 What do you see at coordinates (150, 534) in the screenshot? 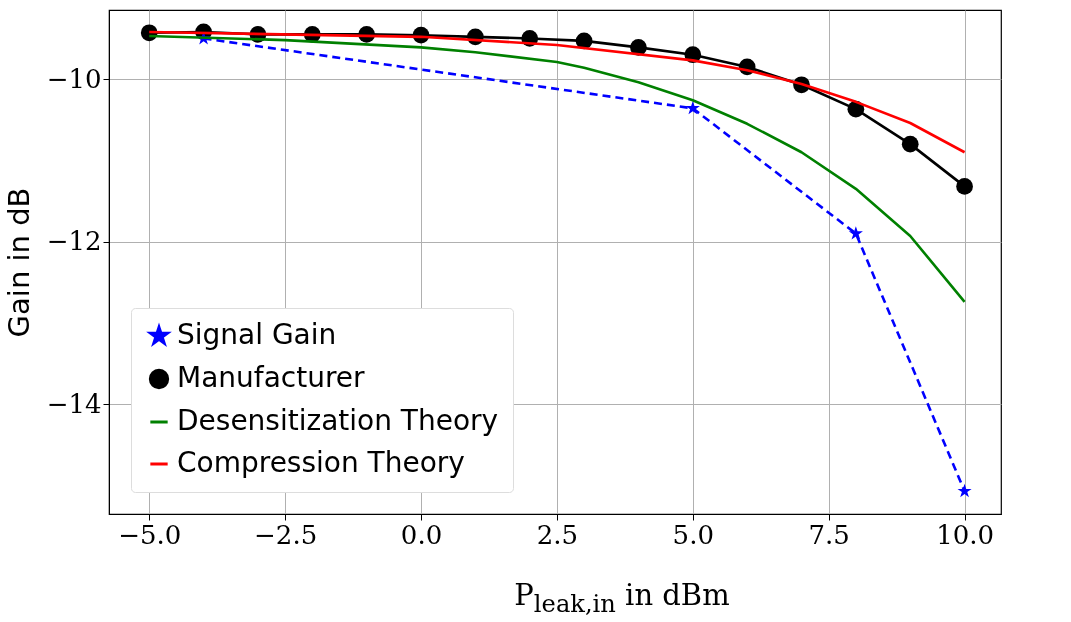
I see `x-tick-label: −5.0` at bounding box center [150, 534].